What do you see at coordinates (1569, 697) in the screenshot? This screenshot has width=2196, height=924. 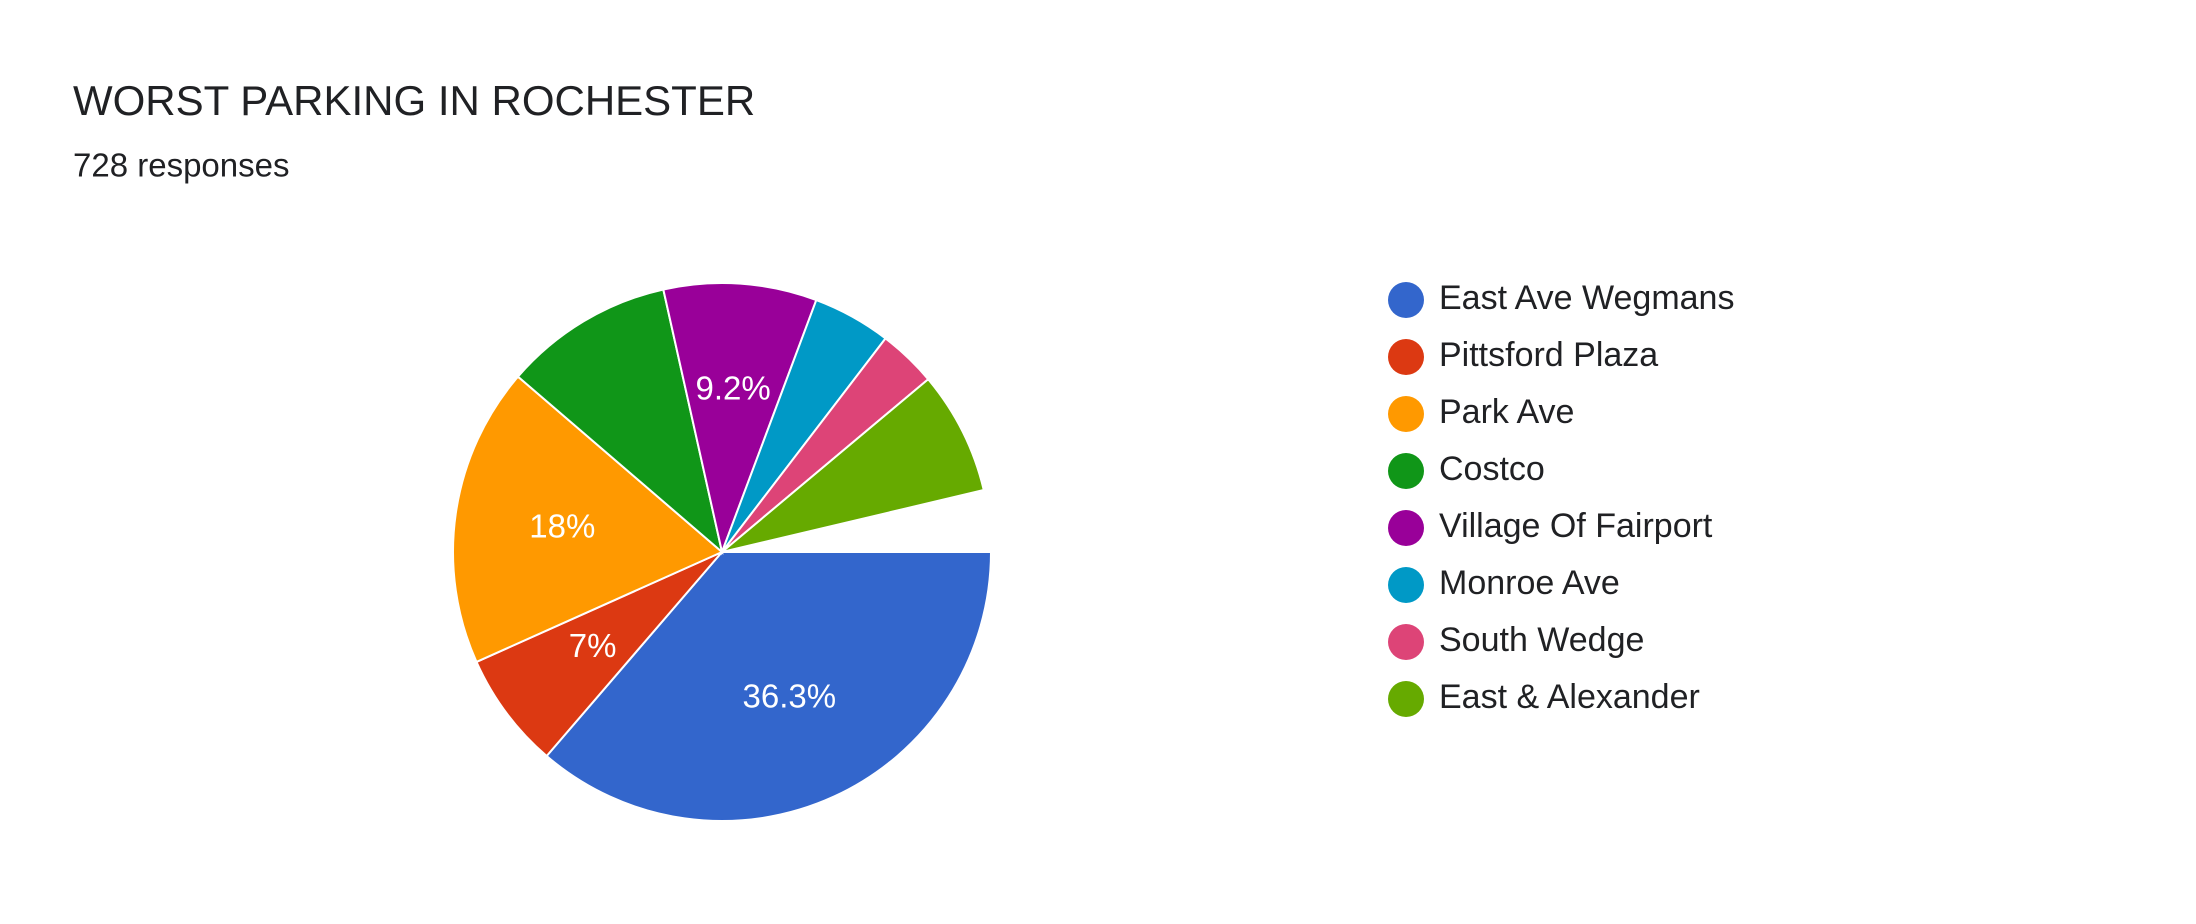 I see `legend-label: East & Alexander` at bounding box center [1569, 697].